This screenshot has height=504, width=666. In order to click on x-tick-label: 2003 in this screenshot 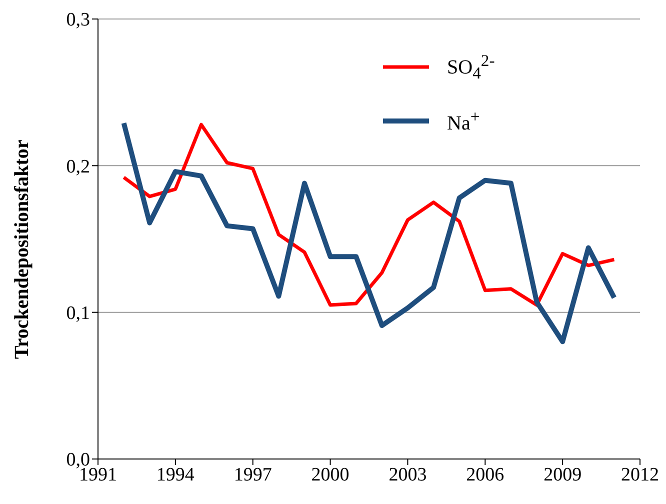, I will do `click(407, 475)`.